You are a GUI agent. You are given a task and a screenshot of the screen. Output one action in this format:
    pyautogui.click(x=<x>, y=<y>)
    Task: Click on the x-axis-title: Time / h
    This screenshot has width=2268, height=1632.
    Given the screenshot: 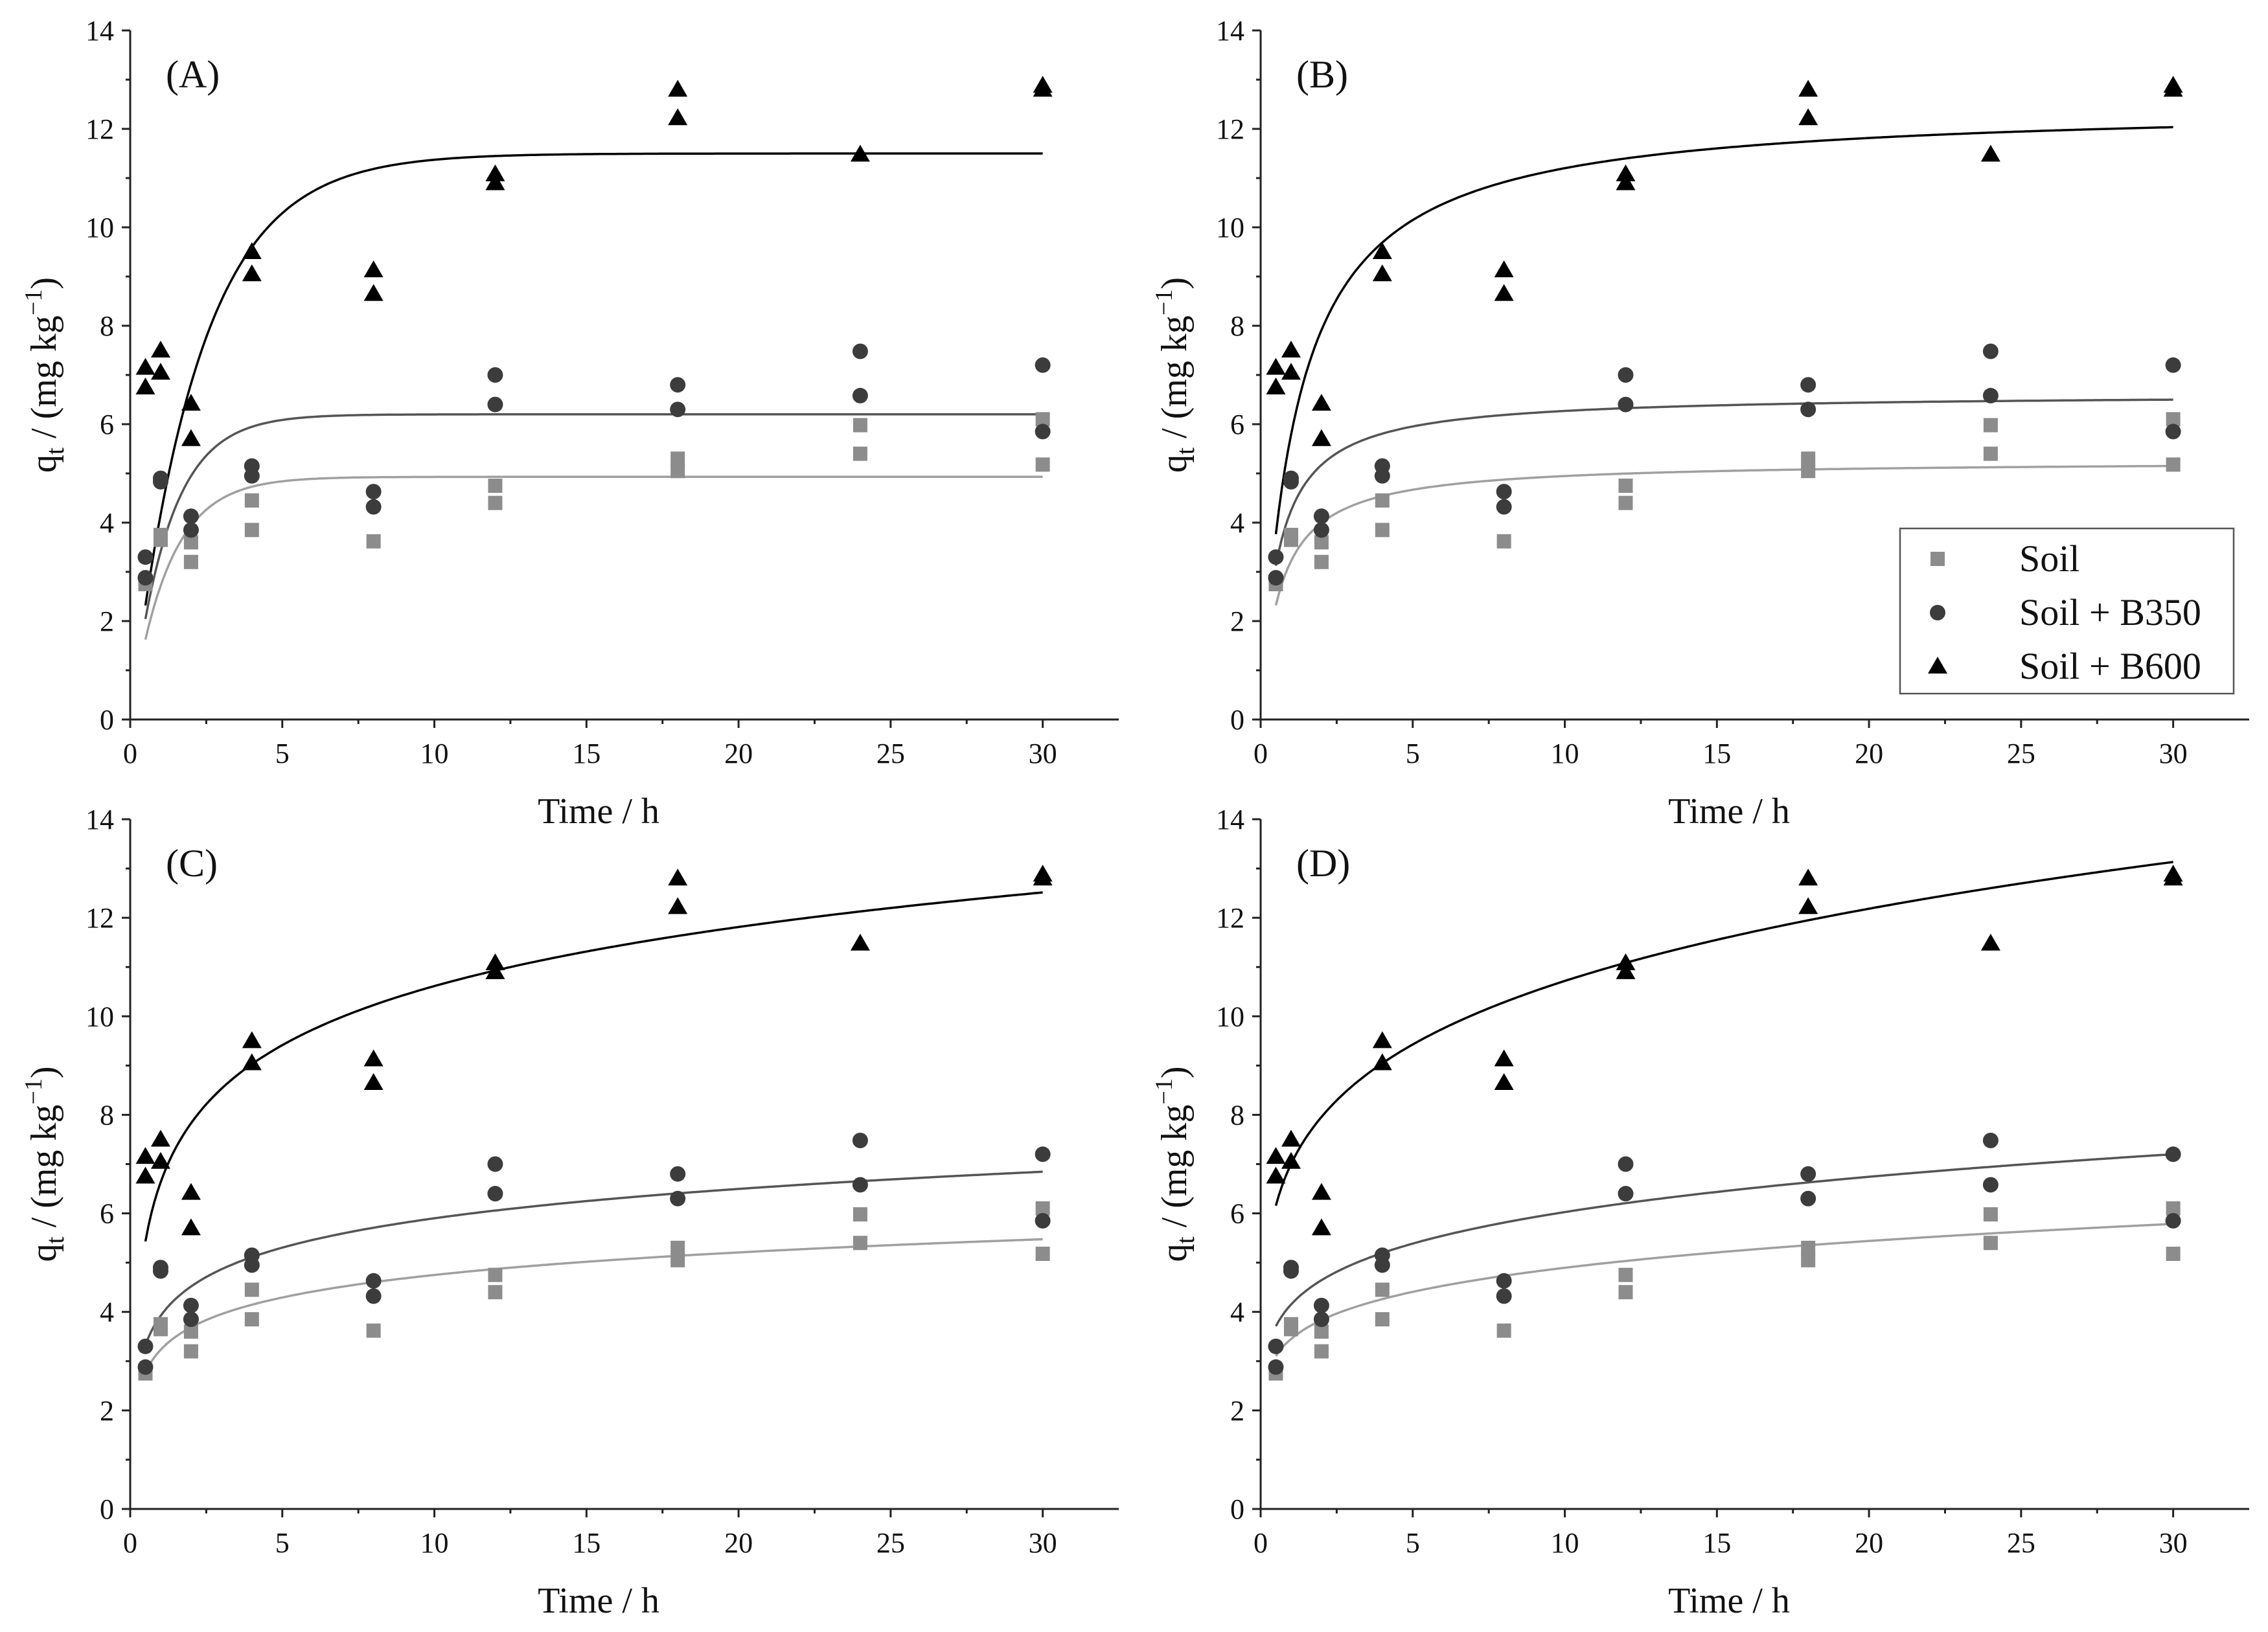 What is the action you would take?
    pyautogui.click(x=598, y=1601)
    